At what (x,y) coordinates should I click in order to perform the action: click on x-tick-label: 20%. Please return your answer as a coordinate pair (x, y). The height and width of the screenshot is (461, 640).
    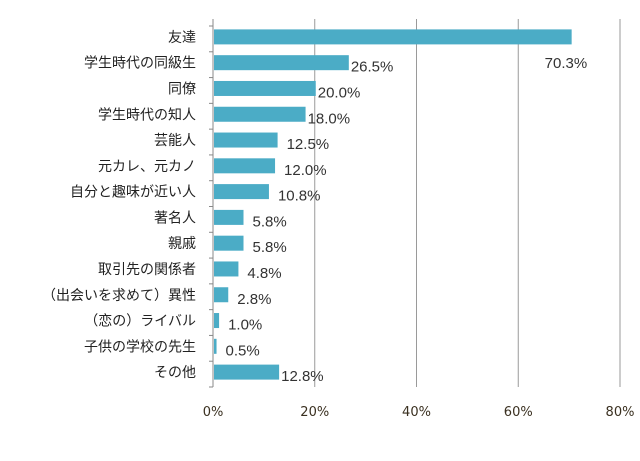
    Looking at the image, I should click on (314, 412).